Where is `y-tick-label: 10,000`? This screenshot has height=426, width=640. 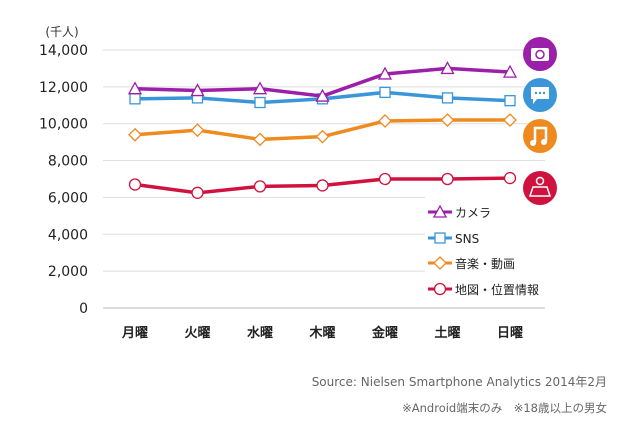
y-tick-label: 10,000 is located at coordinates (63, 125).